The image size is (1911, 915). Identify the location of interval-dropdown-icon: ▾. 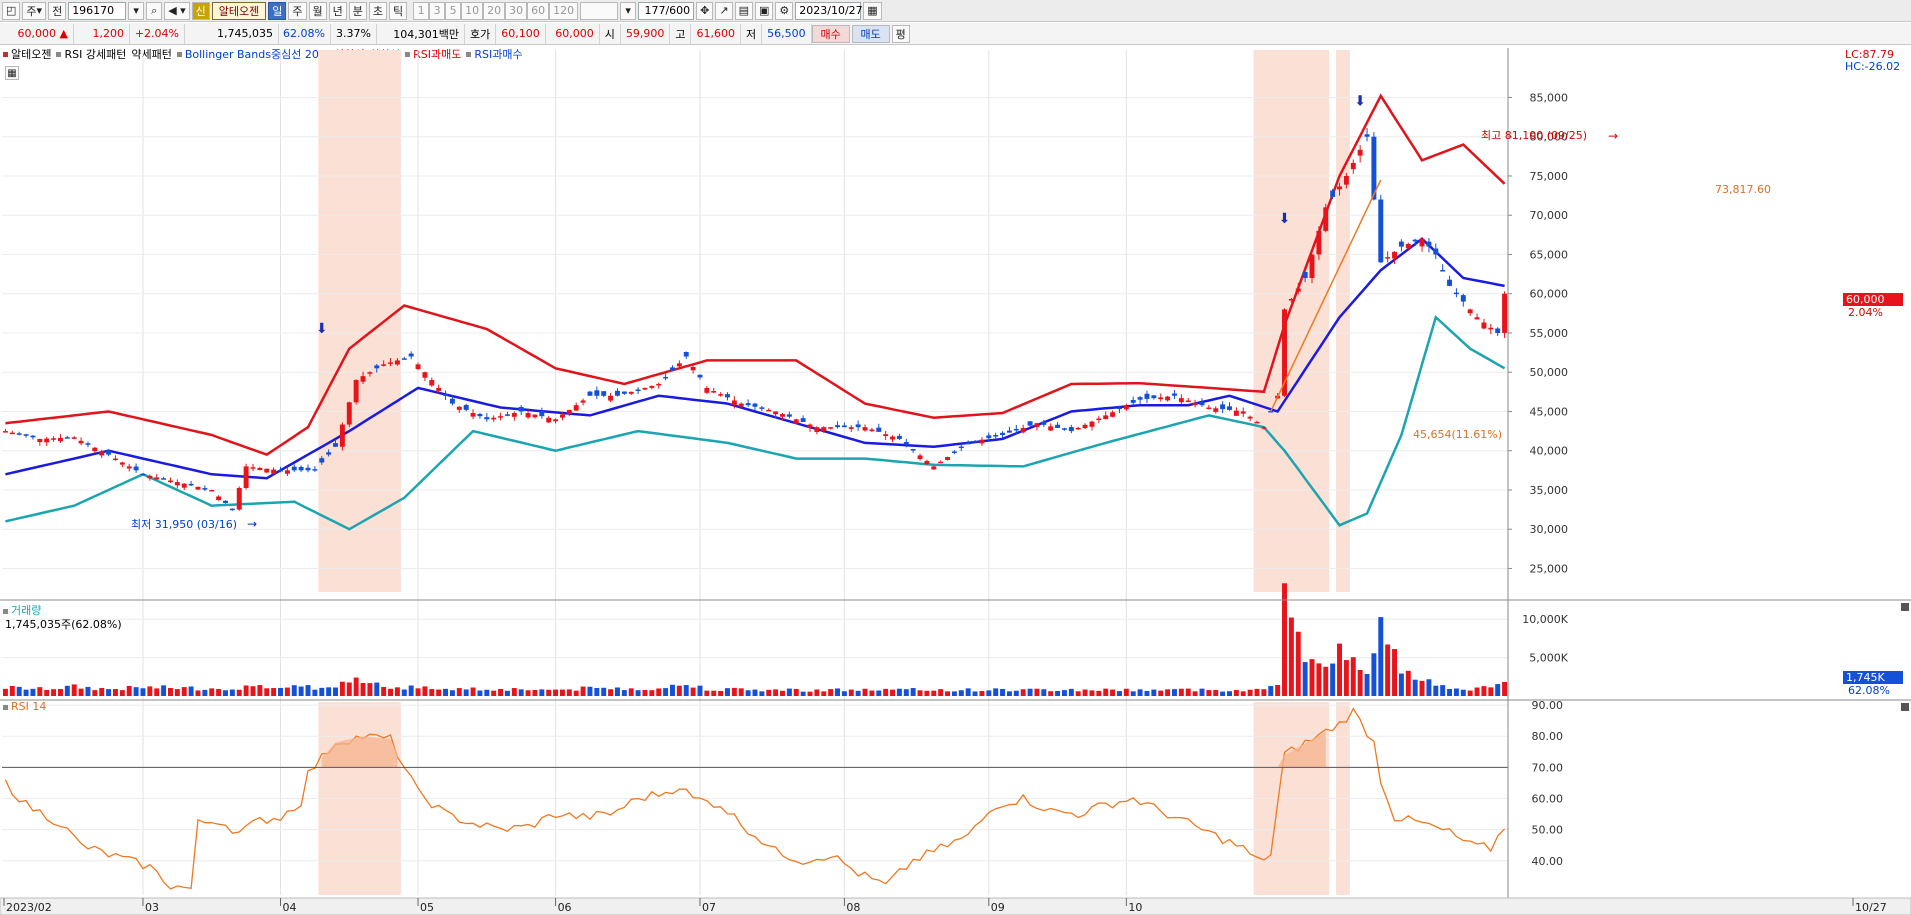
(628, 10).